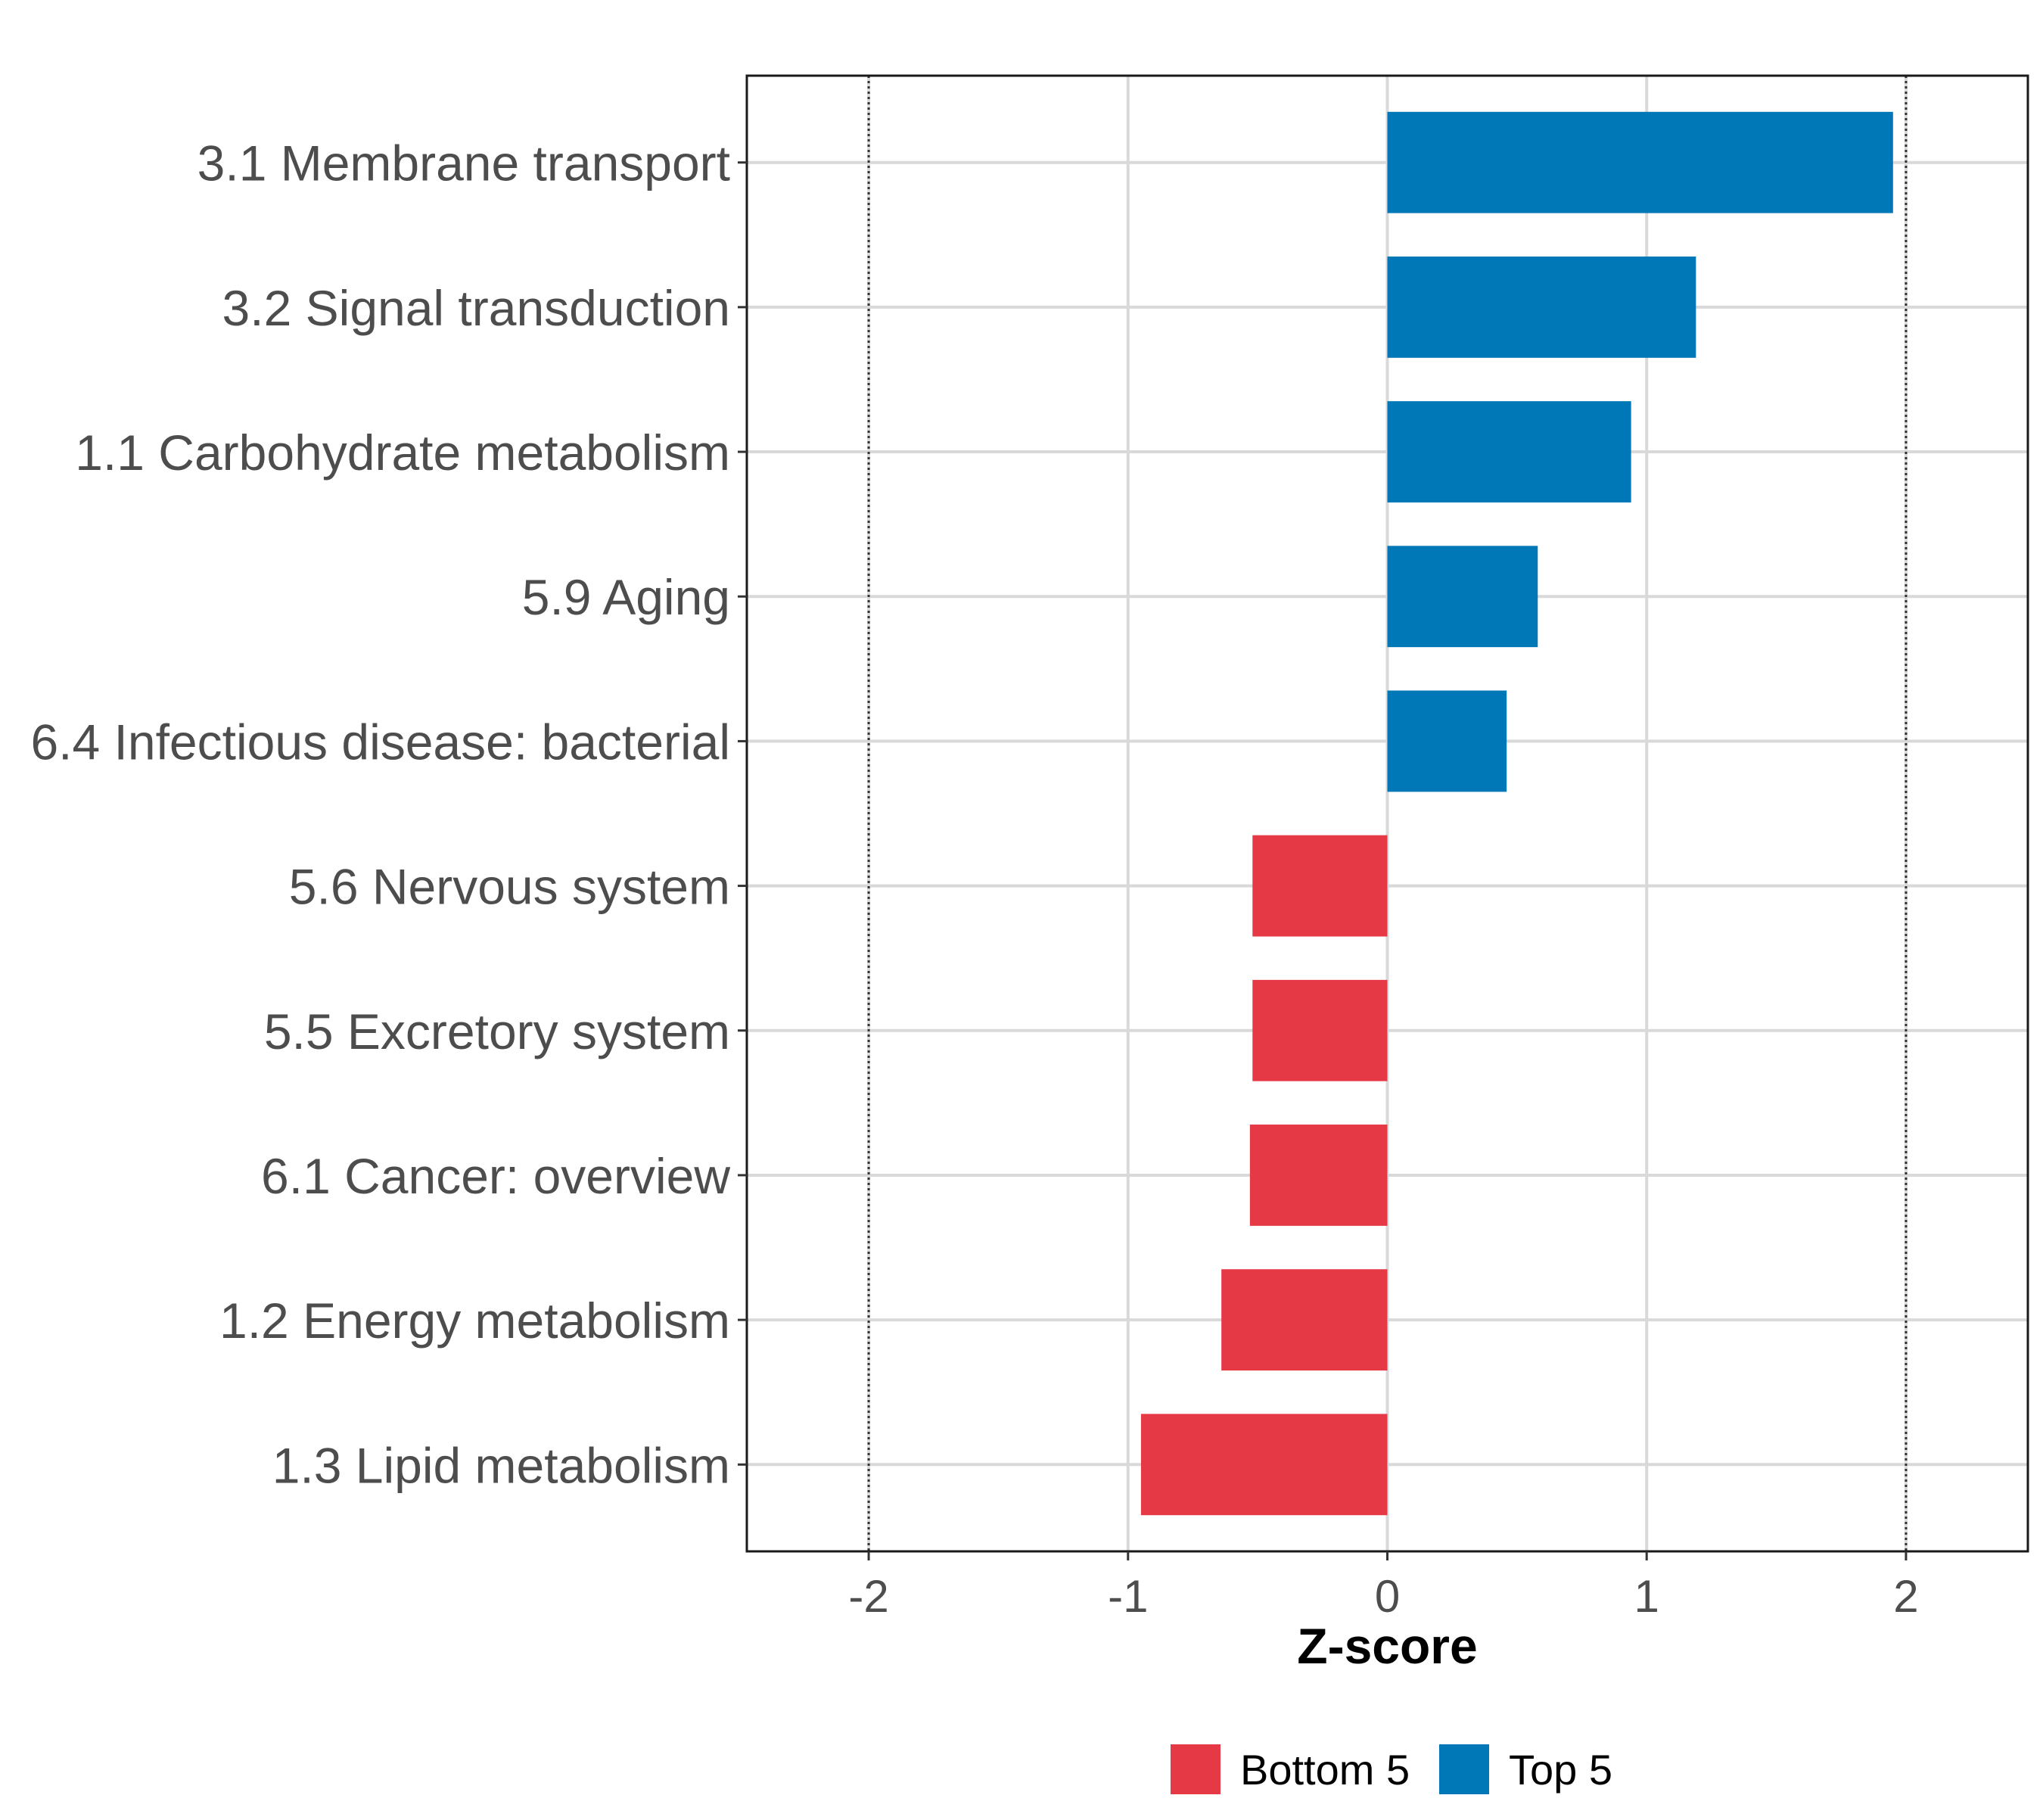  I want to click on x-axis: -2 -1 0 1 2, so click(1384, 1586).